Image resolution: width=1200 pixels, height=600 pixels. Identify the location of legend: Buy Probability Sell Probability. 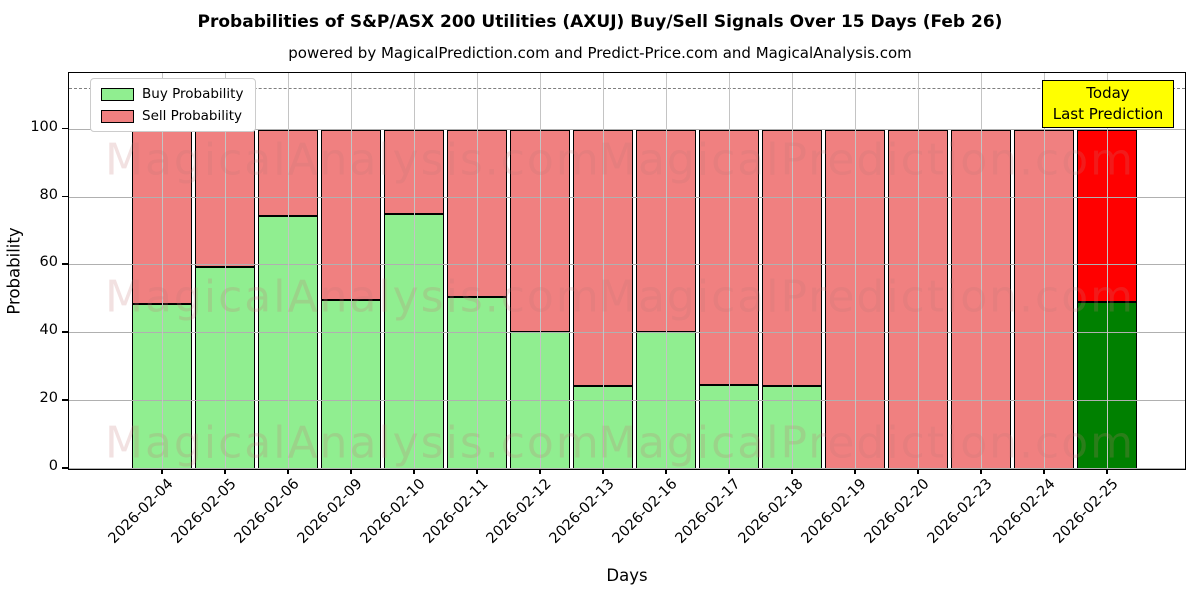
(173, 105).